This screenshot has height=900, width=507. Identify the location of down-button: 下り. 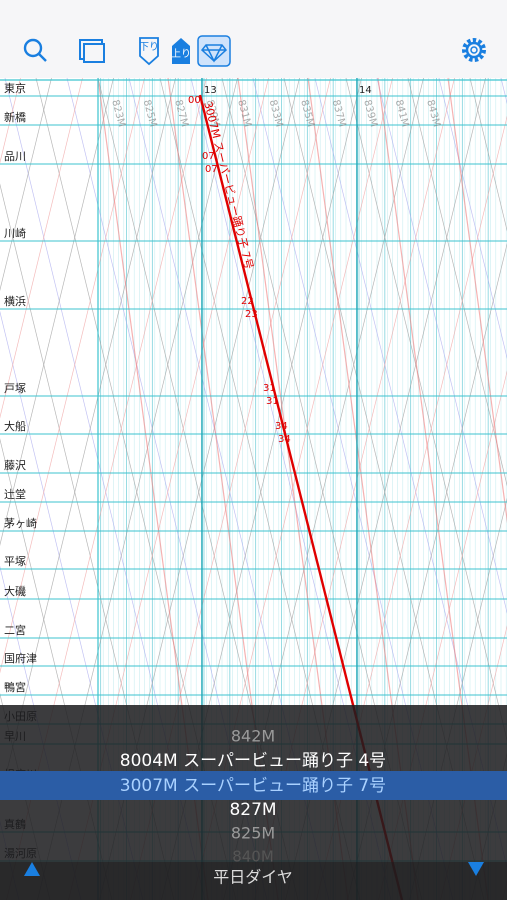
(149, 51).